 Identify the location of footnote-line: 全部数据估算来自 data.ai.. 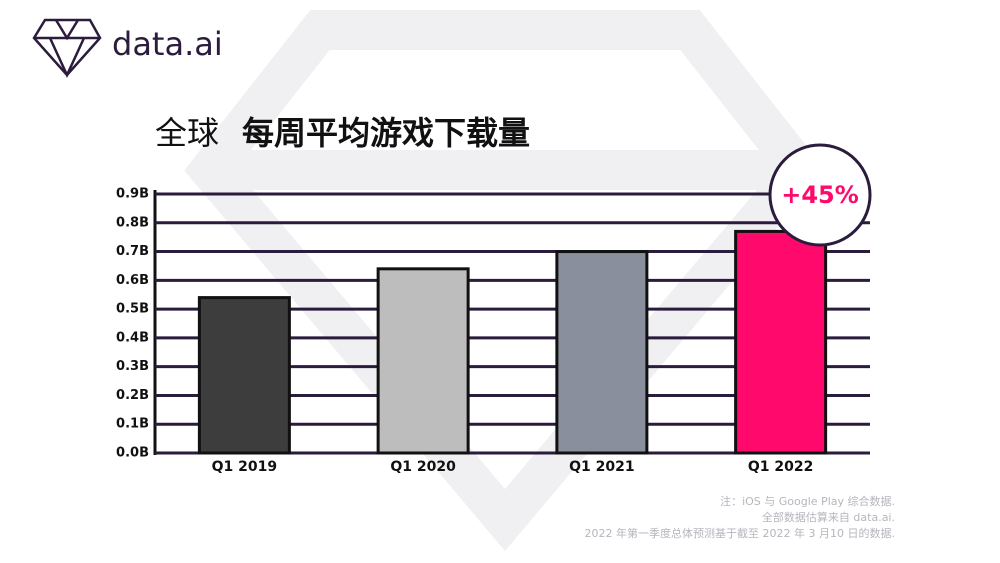
(828, 517).